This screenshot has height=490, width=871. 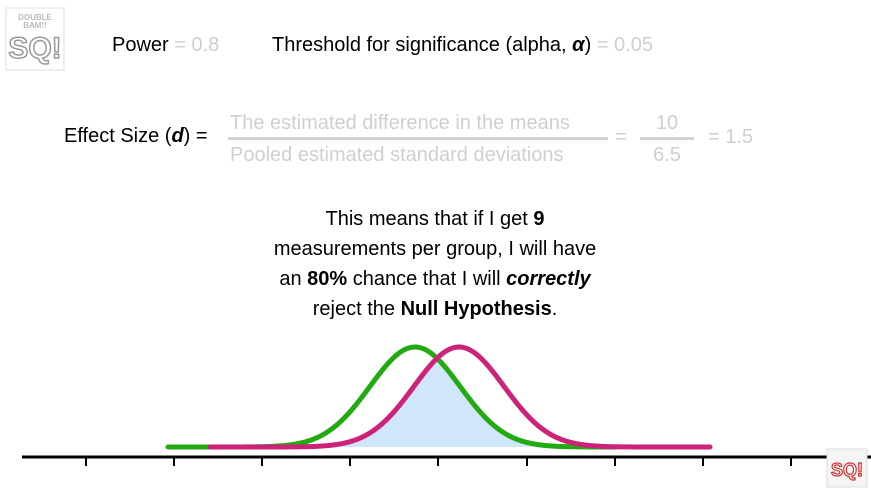 What do you see at coordinates (578, 45) in the screenshot?
I see `alpha-symbol: α` at bounding box center [578, 45].